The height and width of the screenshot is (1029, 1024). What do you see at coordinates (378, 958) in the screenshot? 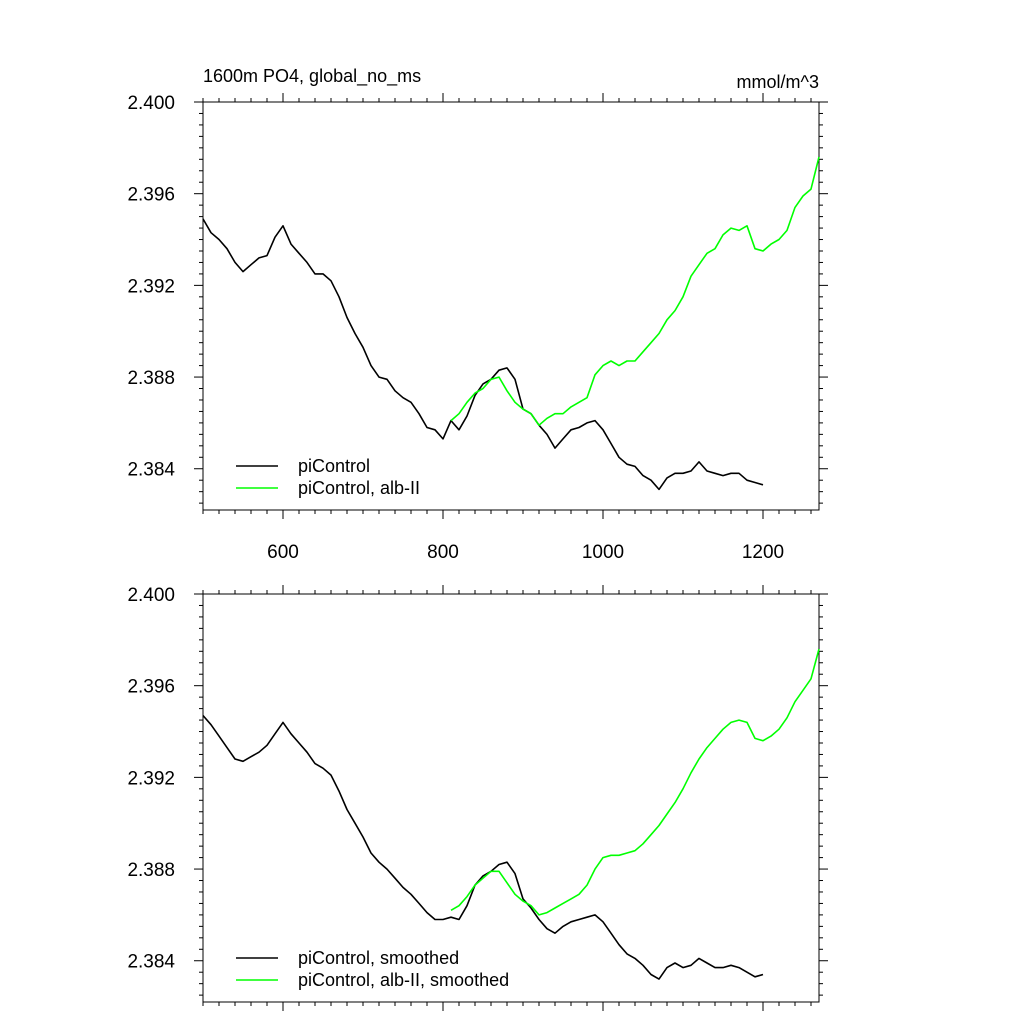
I see `legend-label: piControl, smoothed` at bounding box center [378, 958].